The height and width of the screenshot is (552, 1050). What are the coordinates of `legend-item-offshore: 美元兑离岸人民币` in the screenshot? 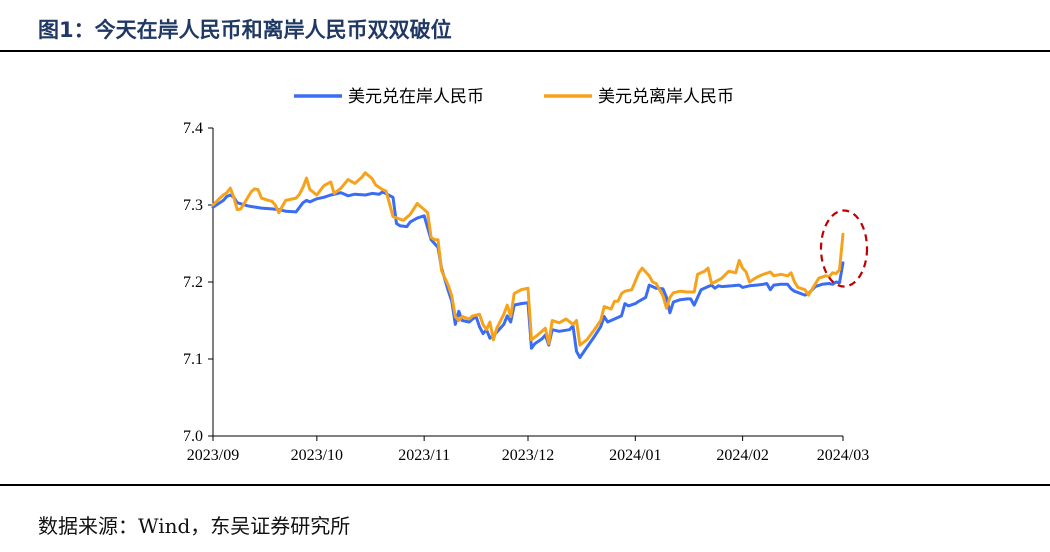 It's located at (639, 97).